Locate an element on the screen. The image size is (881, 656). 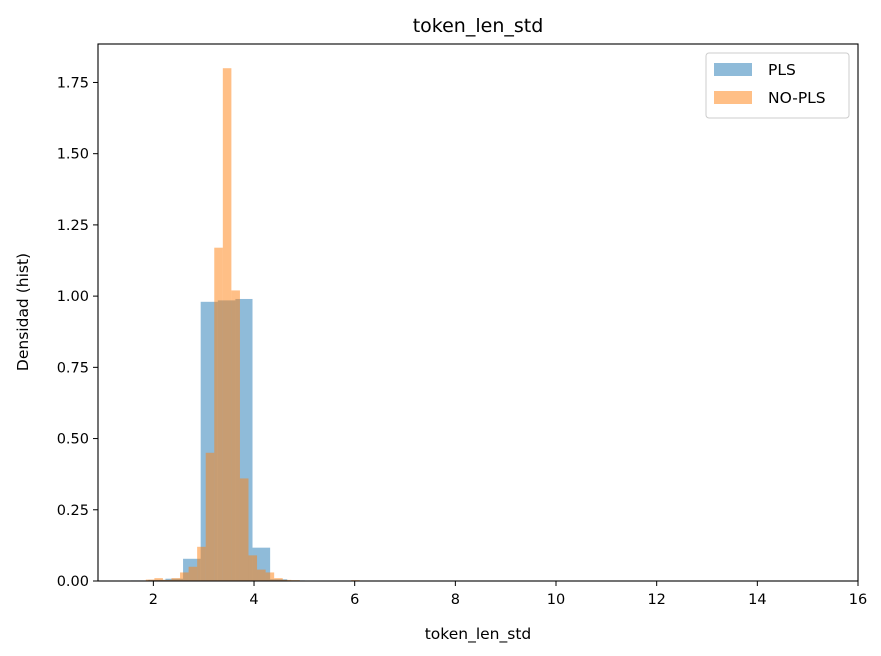
x-tick-label: 8 is located at coordinates (455, 600).